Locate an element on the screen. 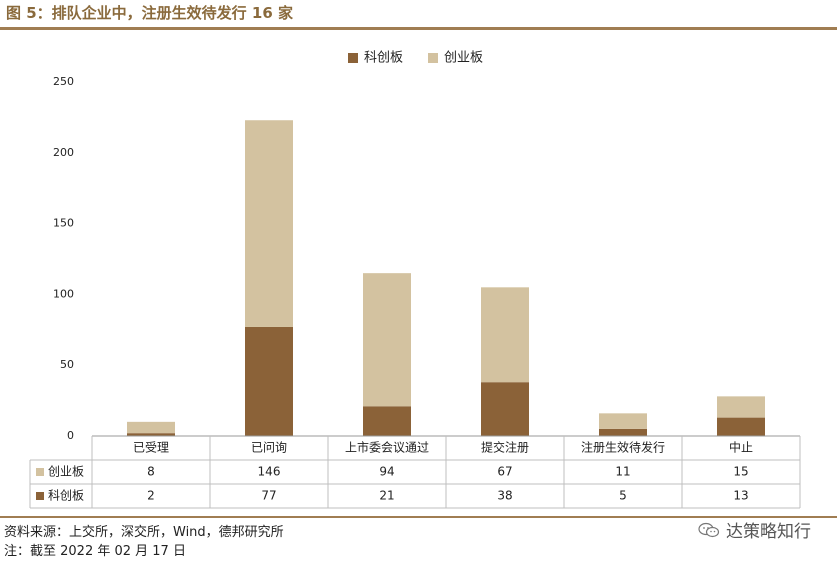 This screenshot has height=561, width=837. table-value-0-5: 13 is located at coordinates (740, 496).